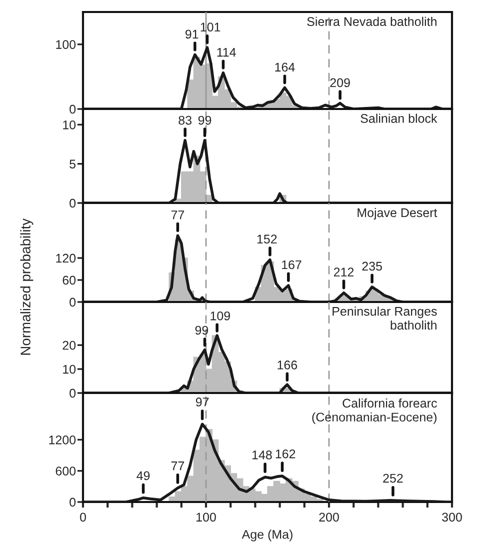 This screenshot has height=549, width=481. What do you see at coordinates (73, 164) in the screenshot?
I see `y-tick-label: 5` at bounding box center [73, 164].